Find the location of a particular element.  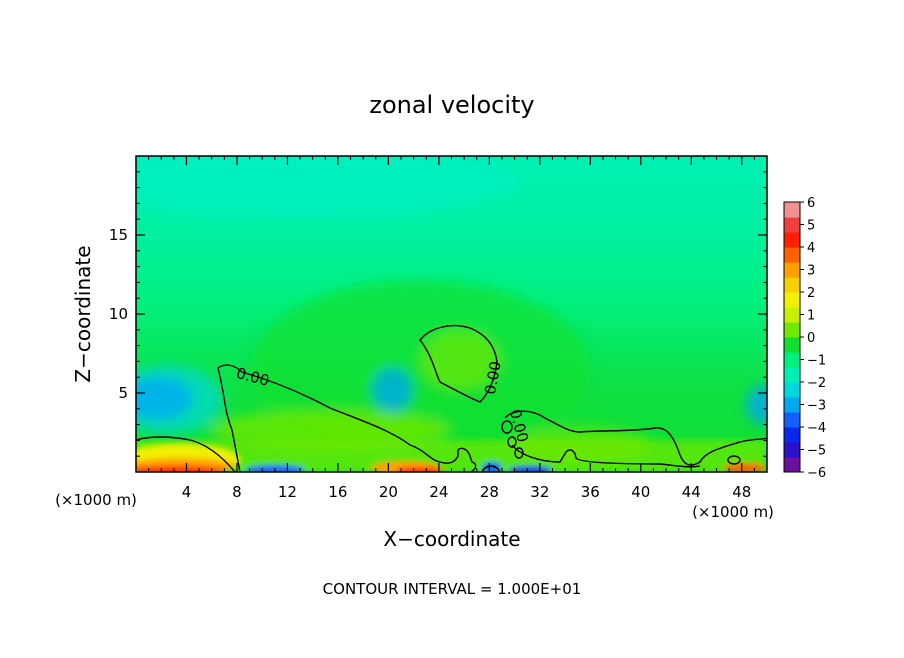

colorbar-tick-label: 3 is located at coordinates (811, 271).